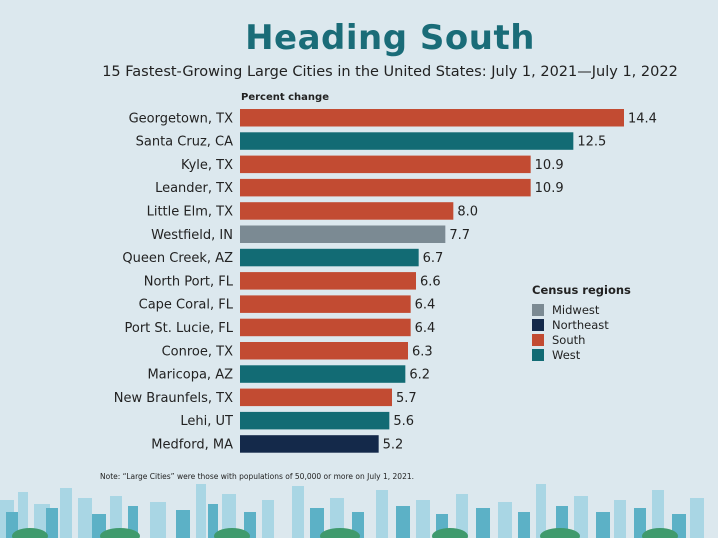  I want to click on category-label-conroe-tx: Conroe, TX, so click(197, 351).